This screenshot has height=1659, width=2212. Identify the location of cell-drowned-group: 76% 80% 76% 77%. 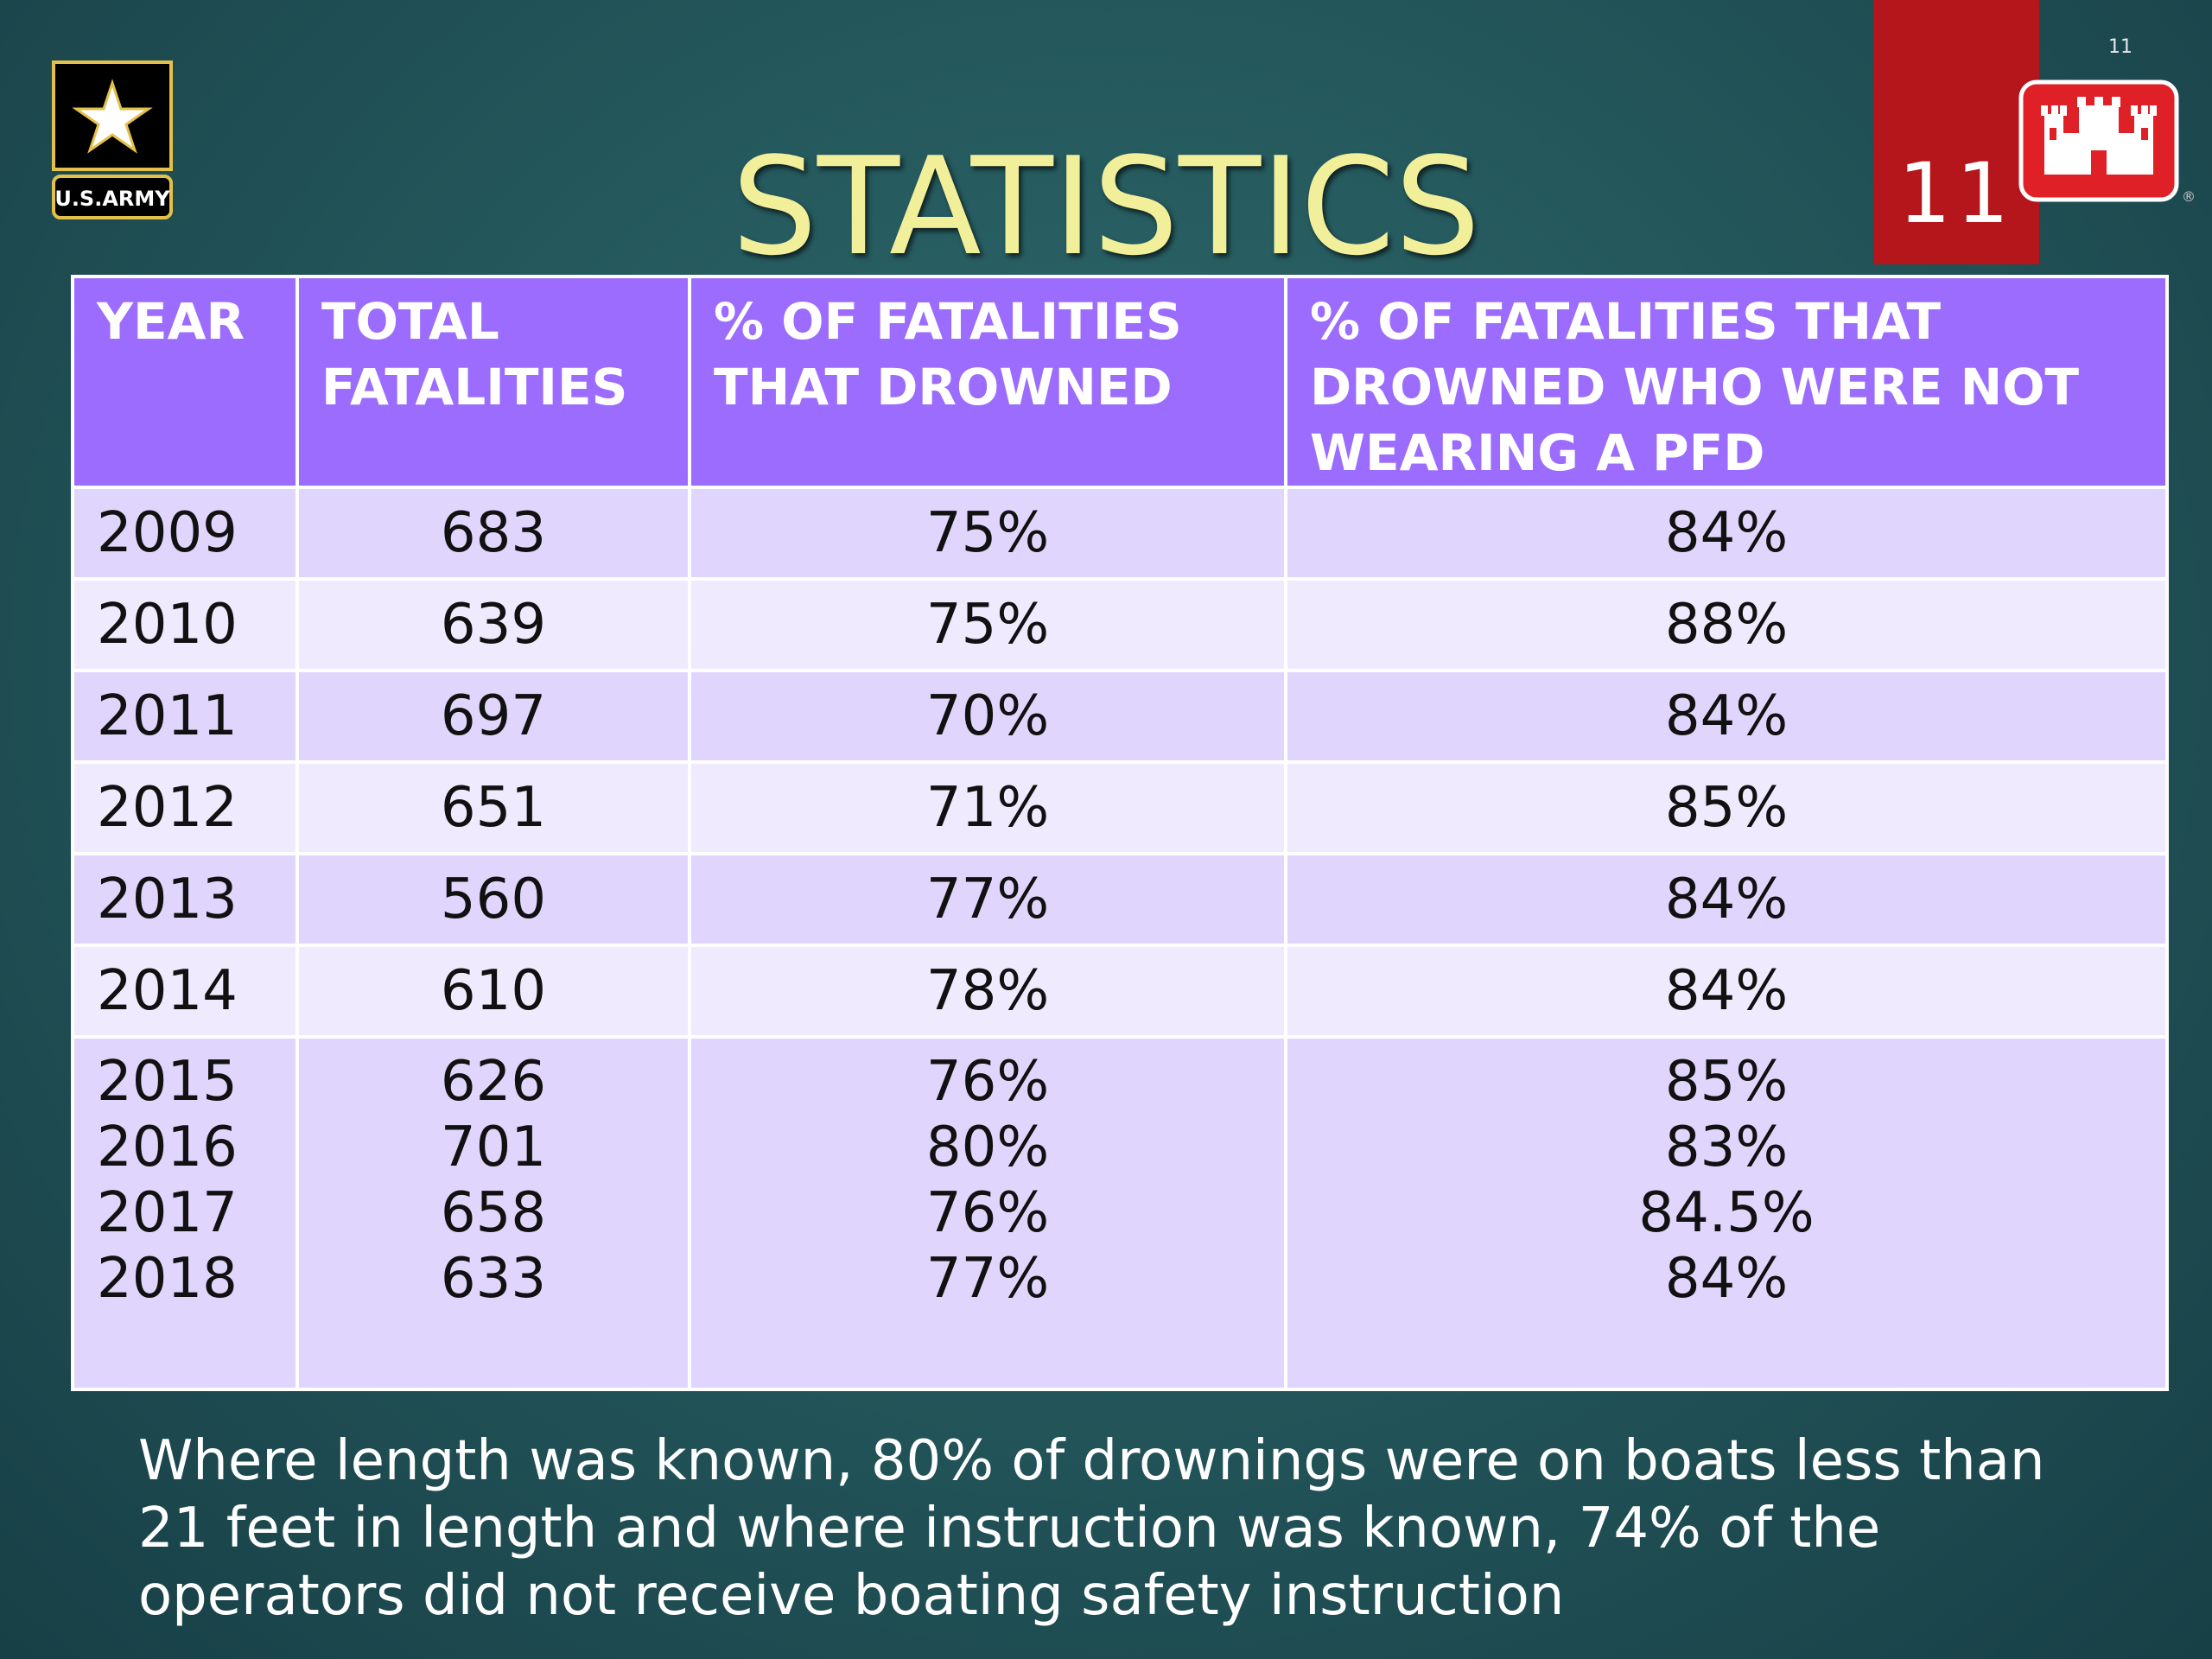
(987, 1213).